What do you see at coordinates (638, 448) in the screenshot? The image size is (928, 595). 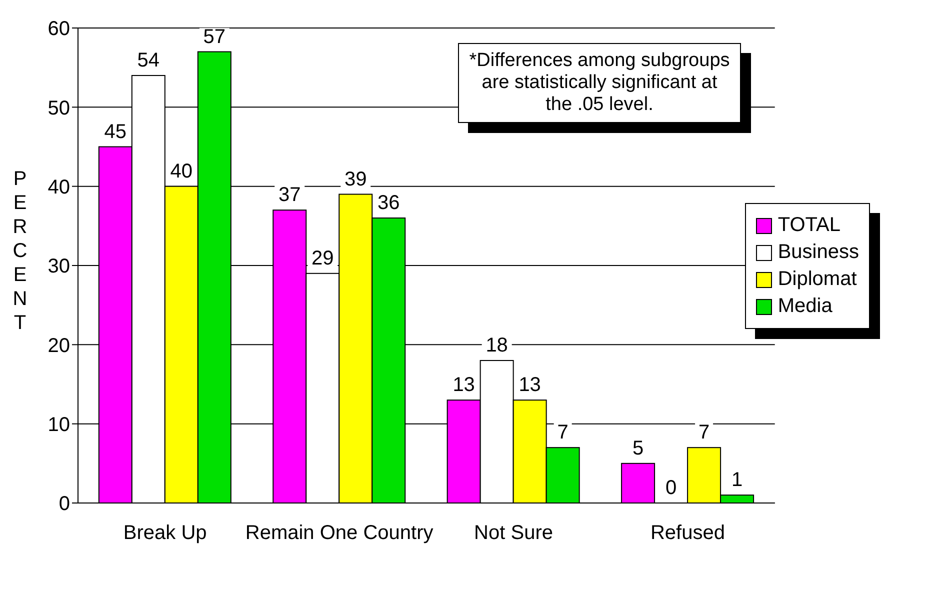 I see `data-label: 5` at bounding box center [638, 448].